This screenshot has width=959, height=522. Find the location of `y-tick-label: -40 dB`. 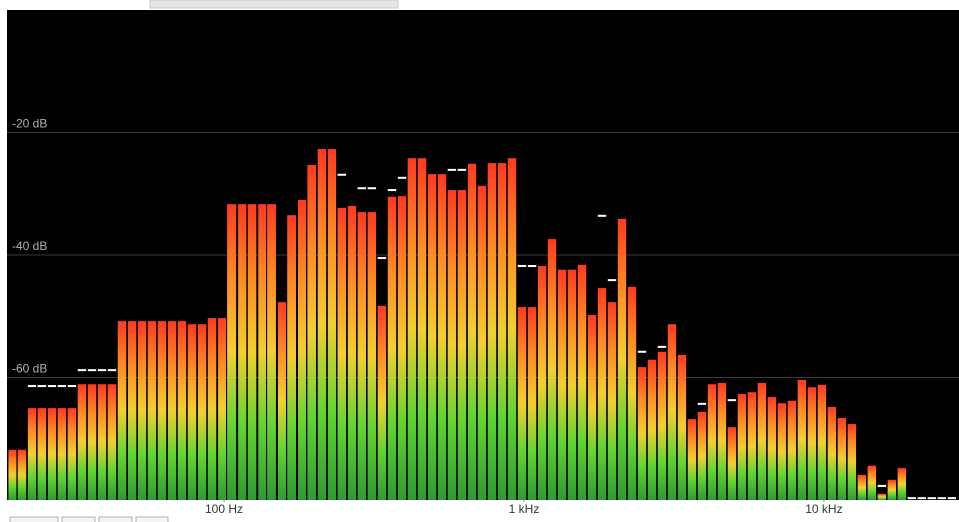

y-tick-label: -40 dB is located at coordinates (29, 246).